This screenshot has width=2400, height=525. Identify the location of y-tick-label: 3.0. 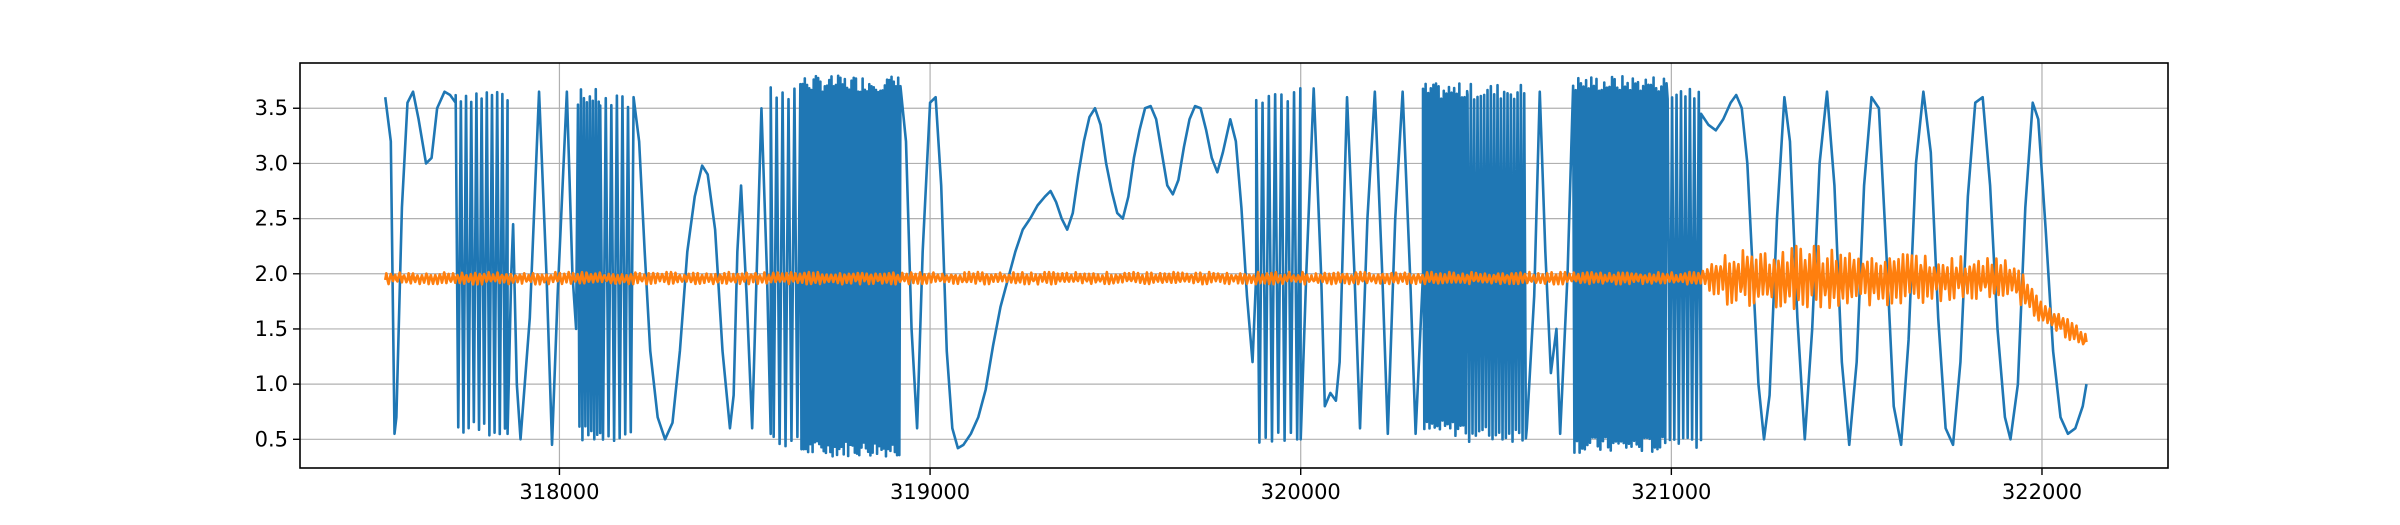
(271, 163).